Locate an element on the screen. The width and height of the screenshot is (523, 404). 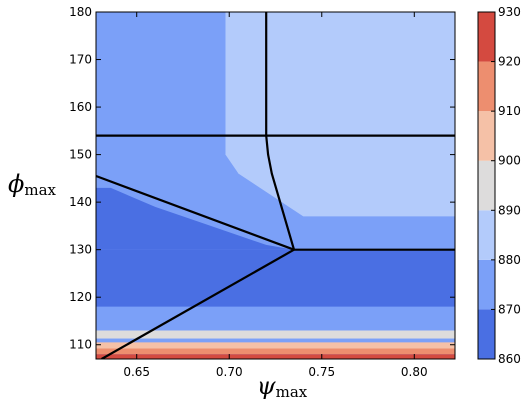
colorbar: 860 870 880 890 900 910 920 930 is located at coordinates (499, 185).